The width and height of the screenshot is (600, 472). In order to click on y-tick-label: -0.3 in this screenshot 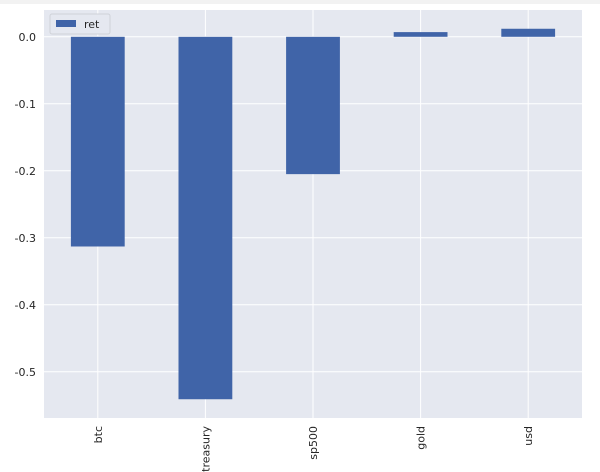, I will do `click(25, 238)`.